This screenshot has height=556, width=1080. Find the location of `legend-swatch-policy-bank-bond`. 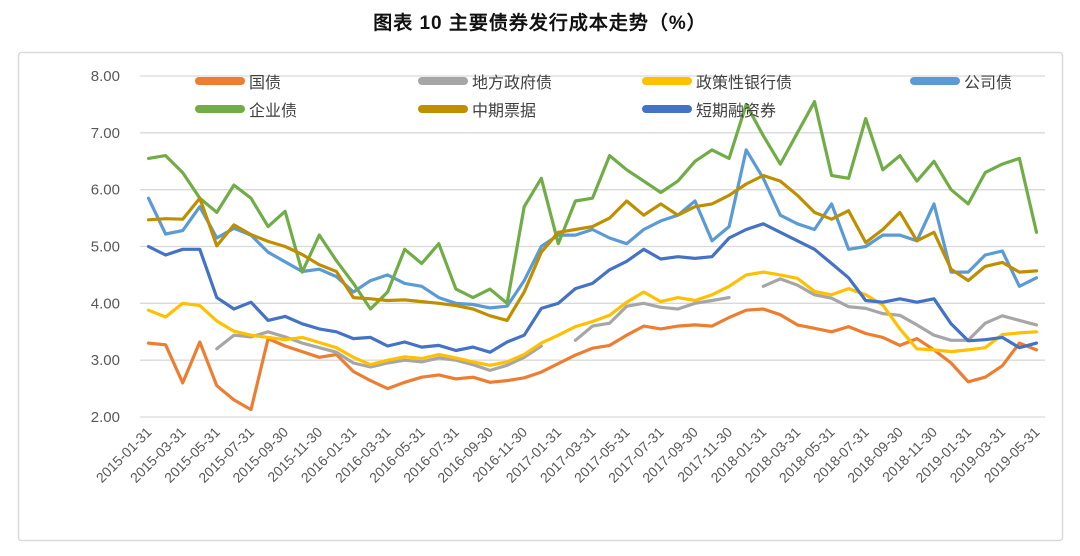

legend-swatch-policy-bank-bond is located at coordinates (667, 81).